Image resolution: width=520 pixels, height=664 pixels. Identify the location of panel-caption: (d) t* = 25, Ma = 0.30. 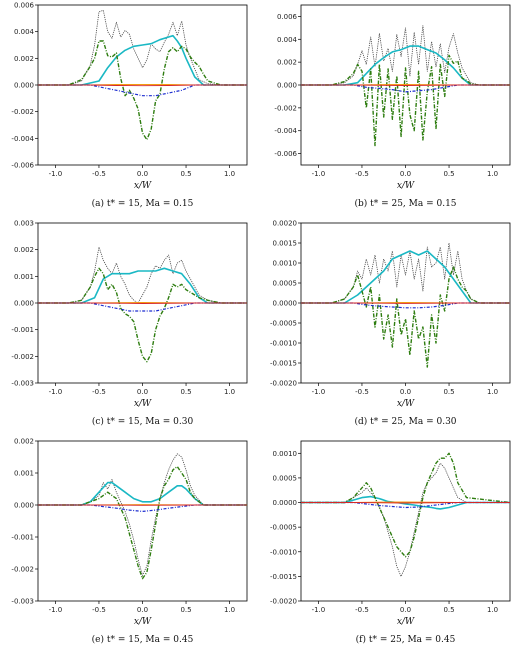
(405, 421).